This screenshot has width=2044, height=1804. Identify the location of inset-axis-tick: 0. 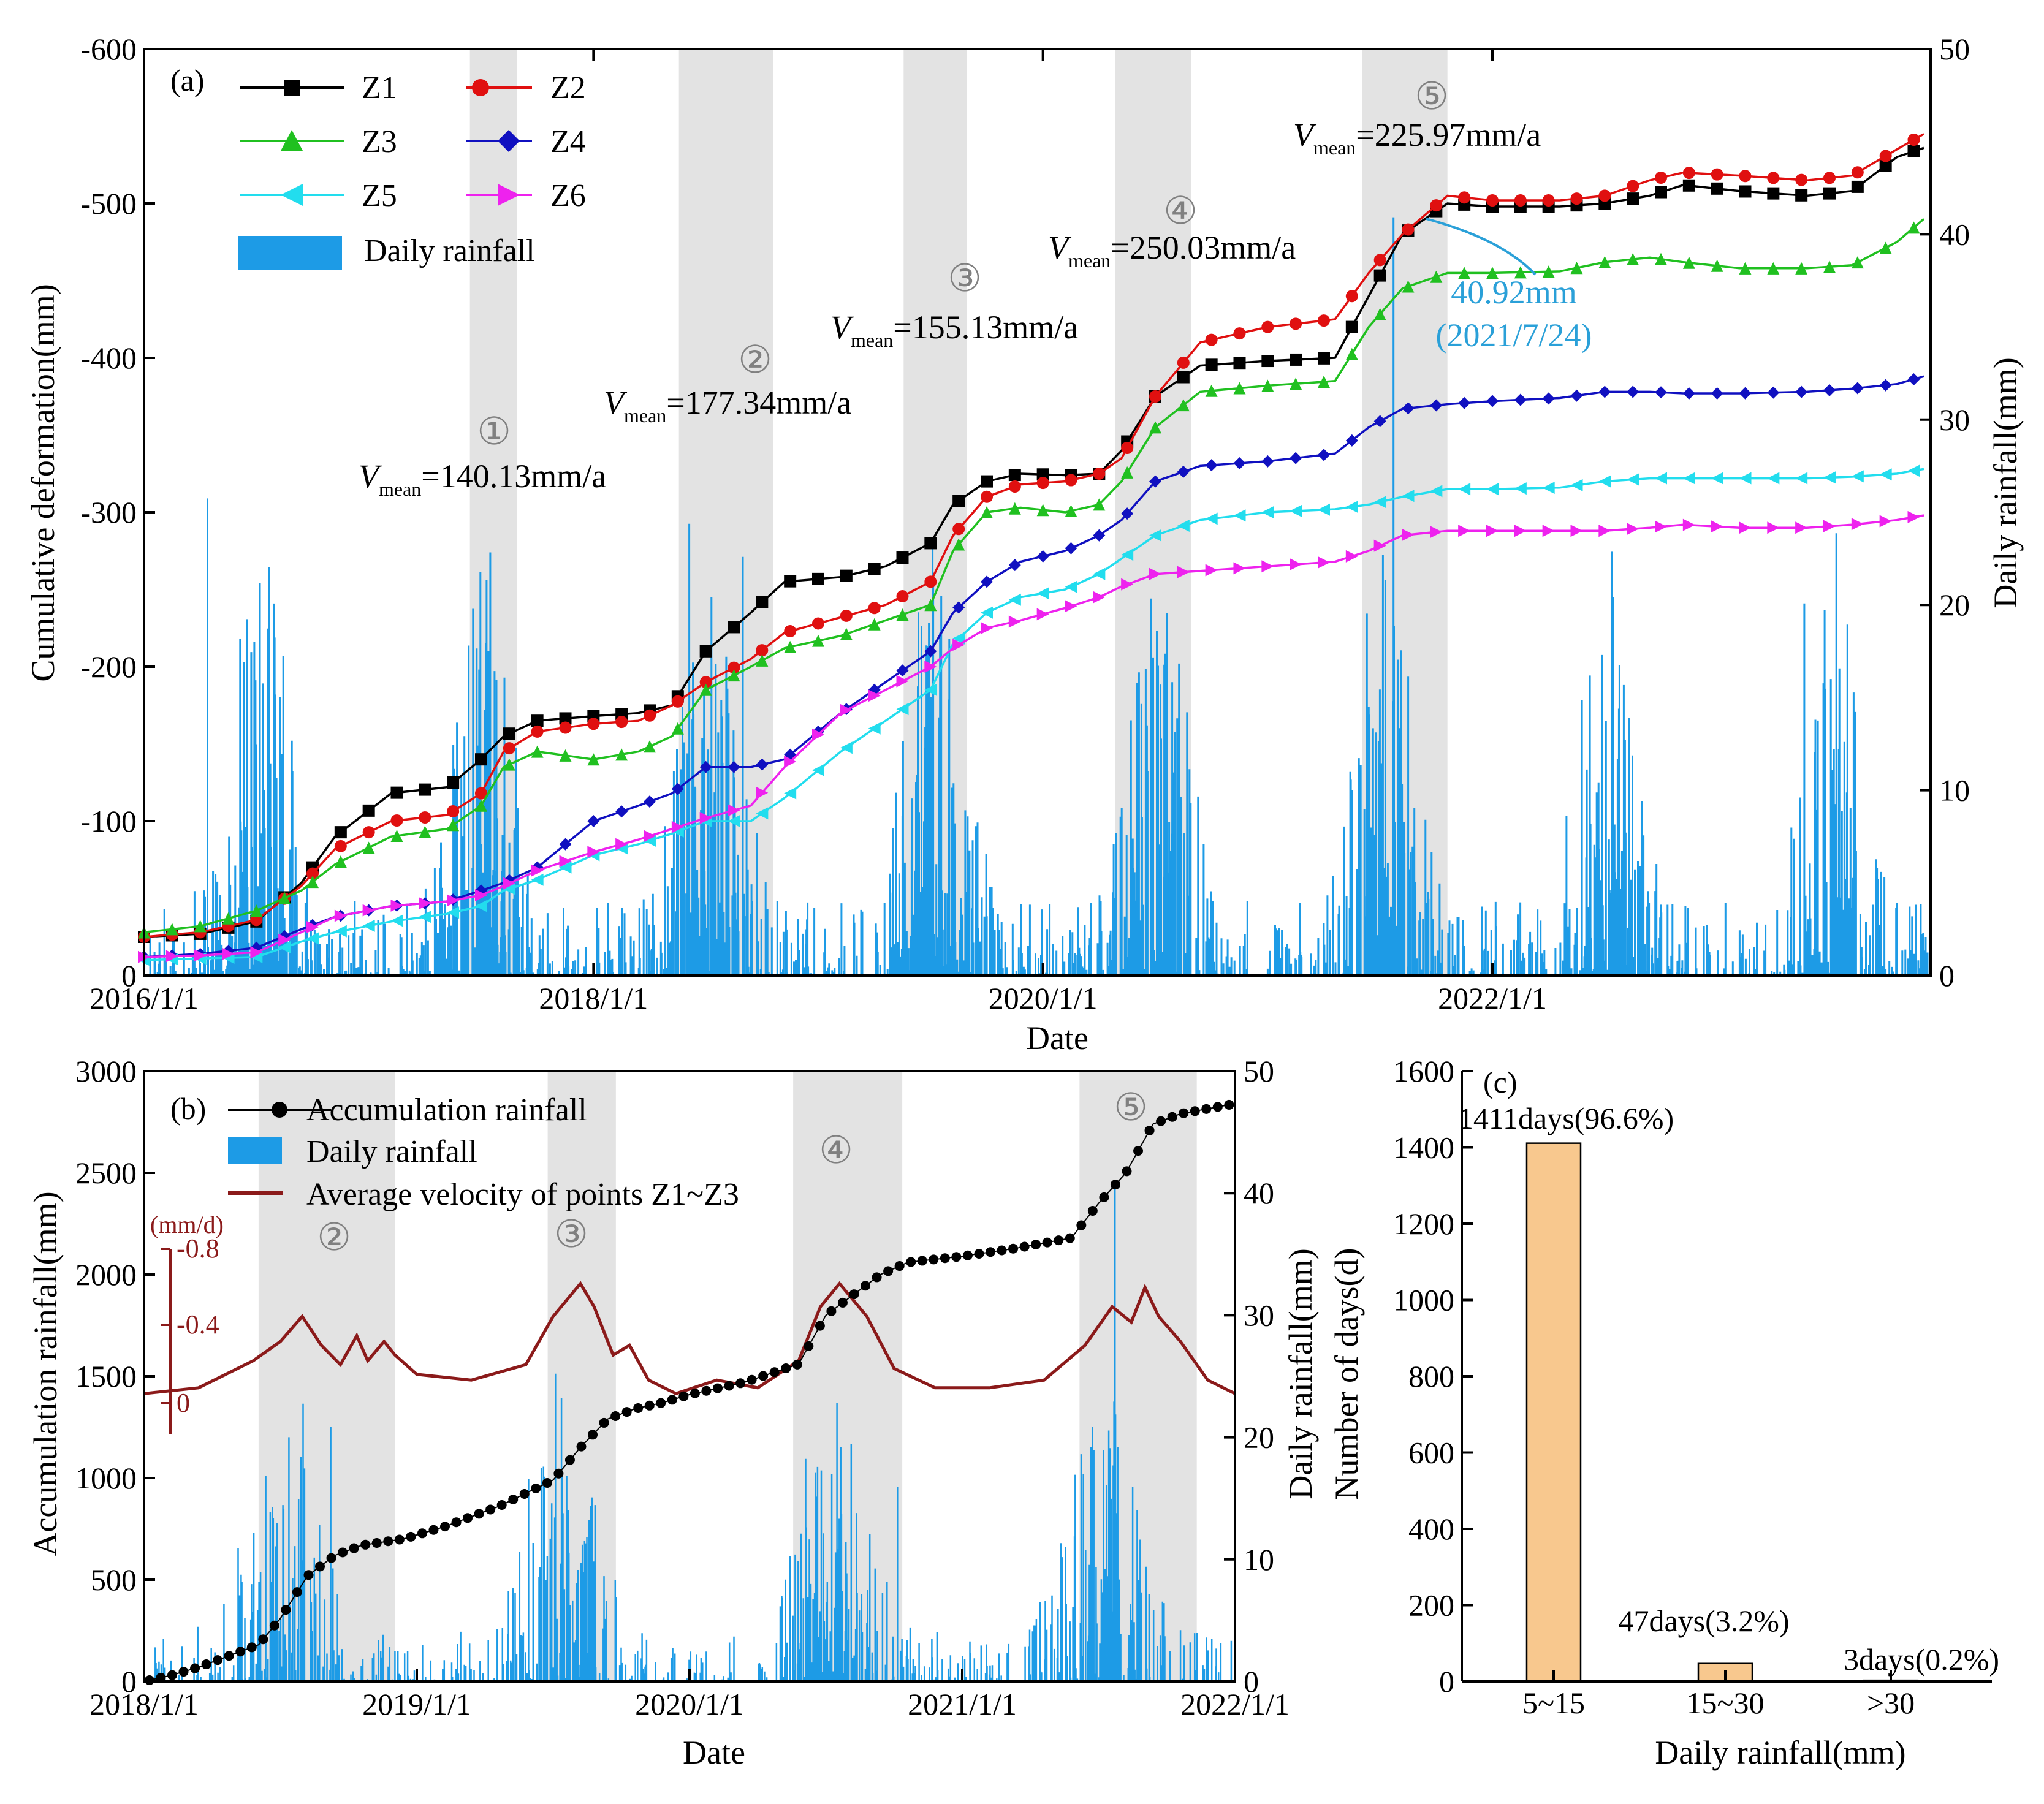
(183, 1403).